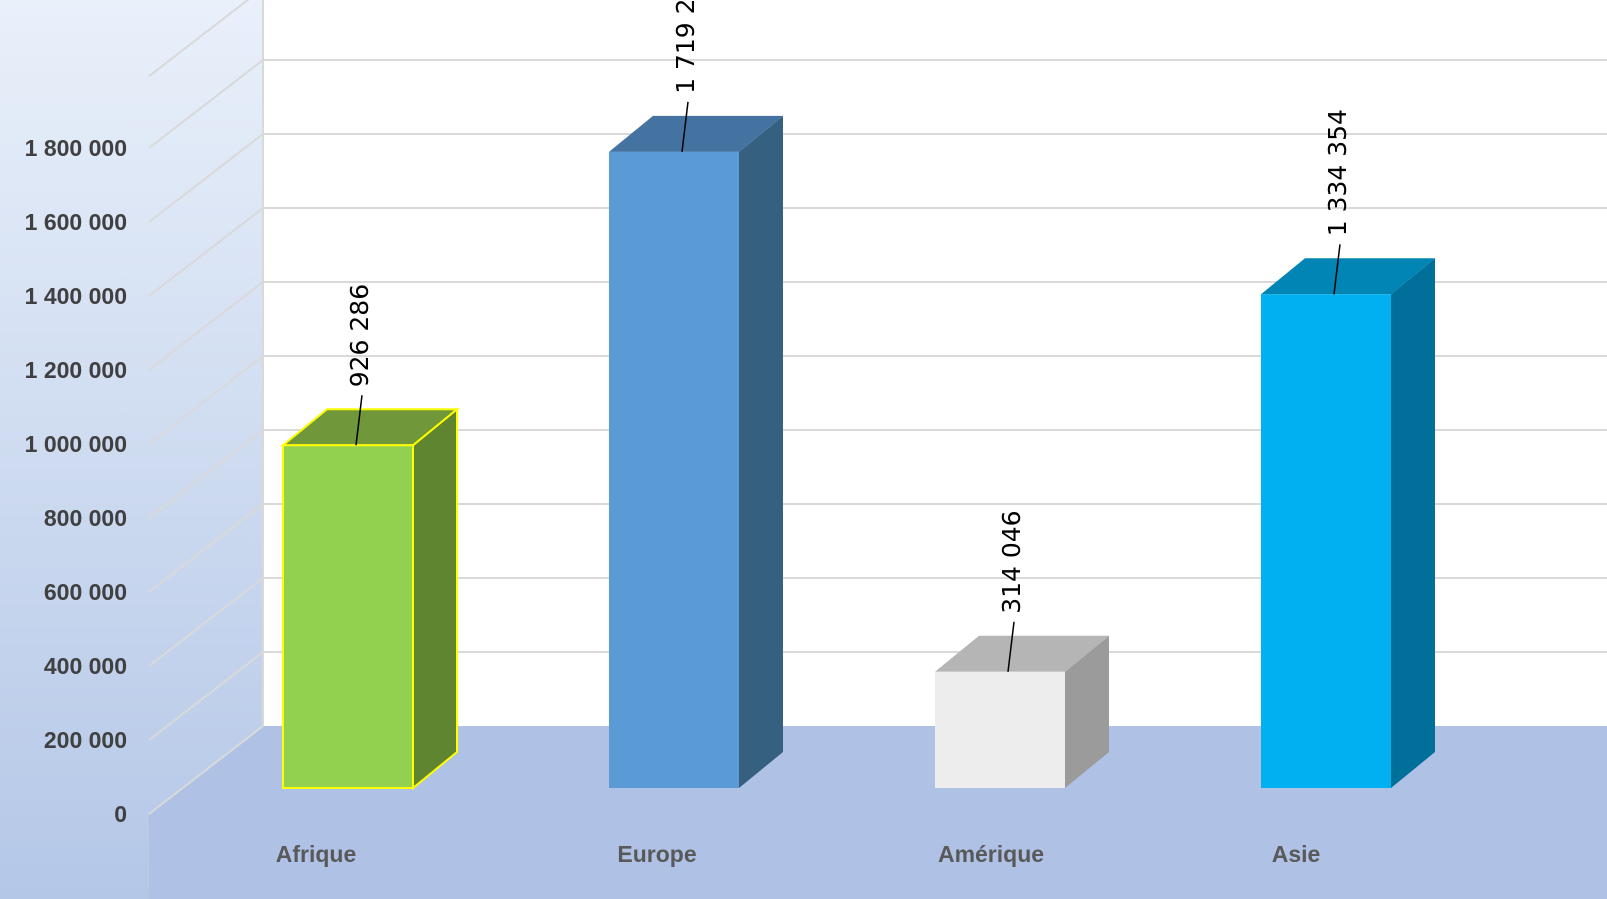  What do you see at coordinates (656, 854) in the screenshot?
I see `x-category-label: Europe` at bounding box center [656, 854].